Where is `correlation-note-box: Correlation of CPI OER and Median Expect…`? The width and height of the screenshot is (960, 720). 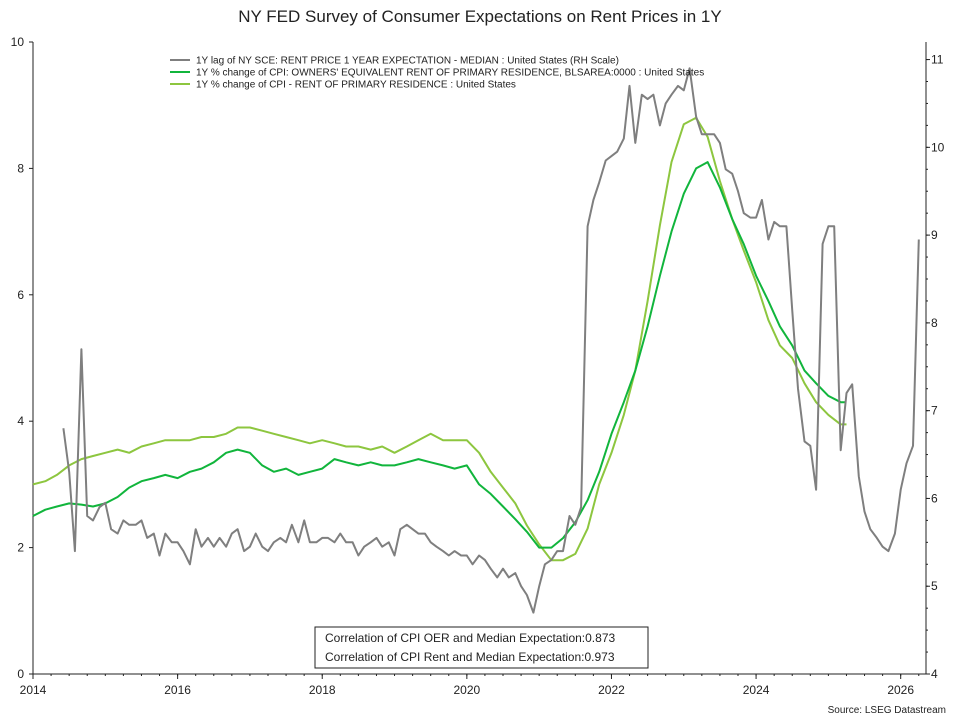
correlation-note-box: Correlation of CPI OER and Median Expect… is located at coordinates (481, 647).